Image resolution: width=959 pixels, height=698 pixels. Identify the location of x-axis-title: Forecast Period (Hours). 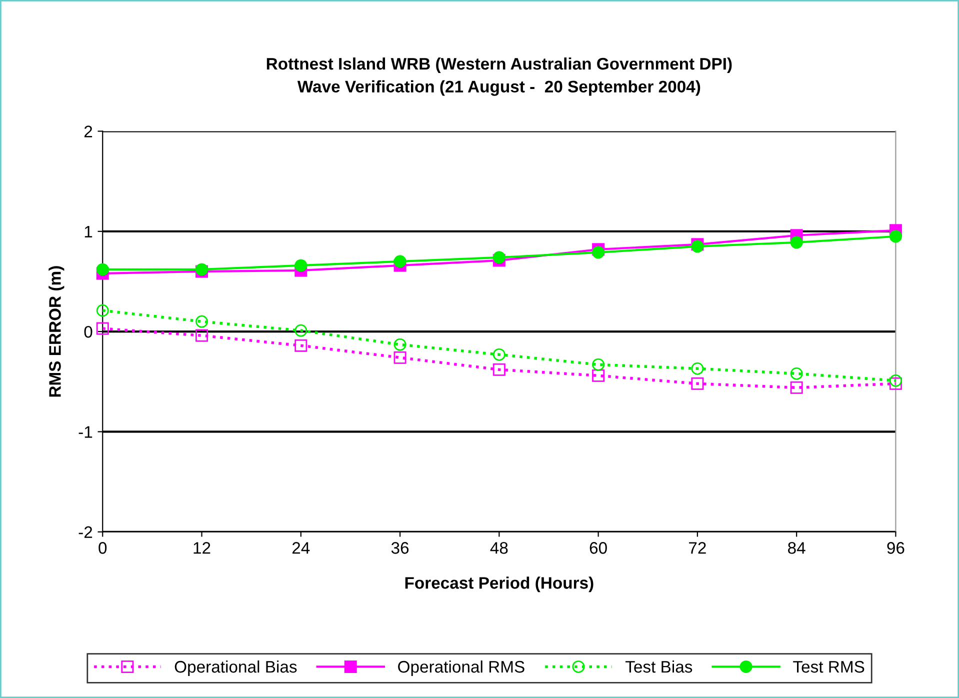
(499, 584).